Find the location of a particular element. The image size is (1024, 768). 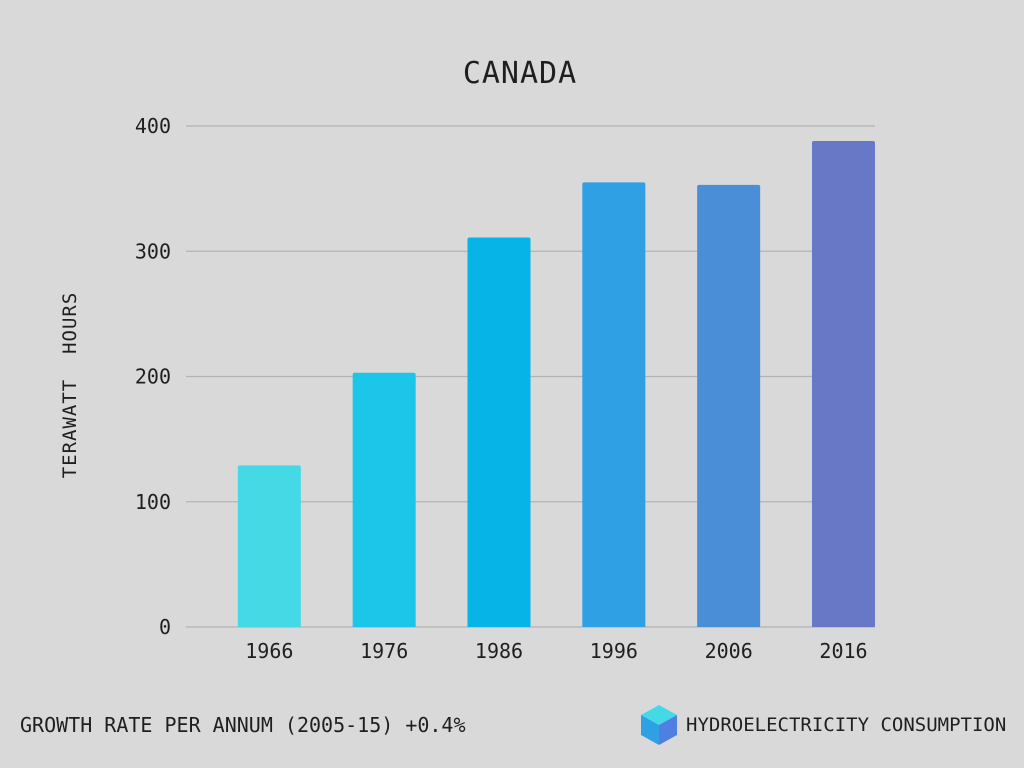

x-tick-label: 2016 is located at coordinates (843, 651).